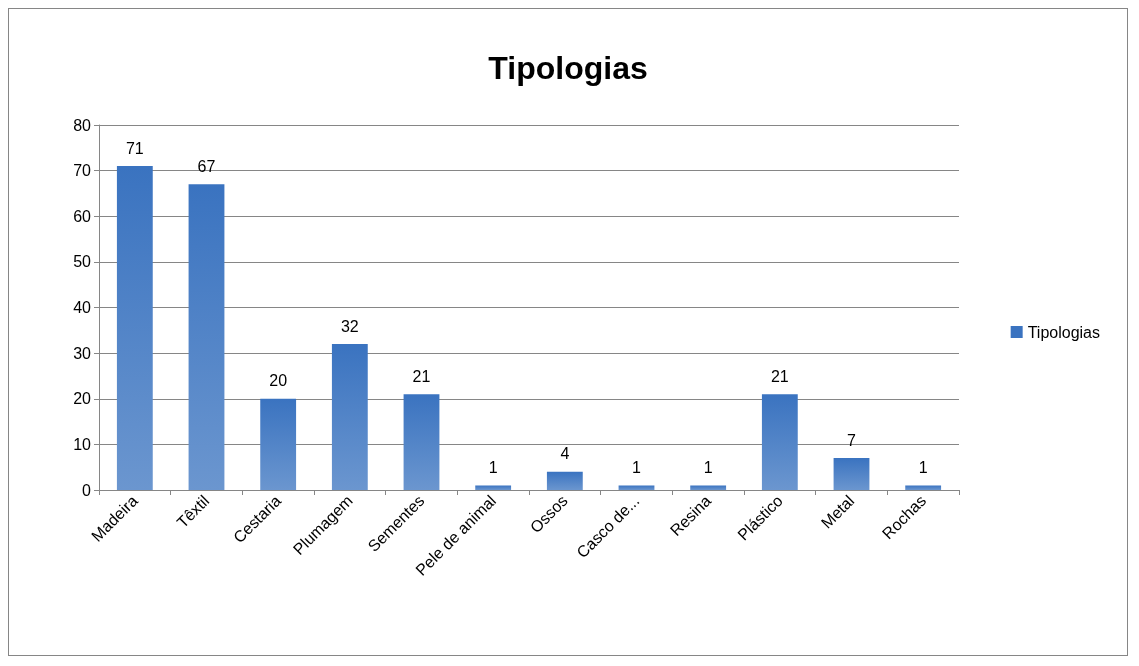  What do you see at coordinates (349, 326) in the screenshot?
I see `data-label: 32` at bounding box center [349, 326].